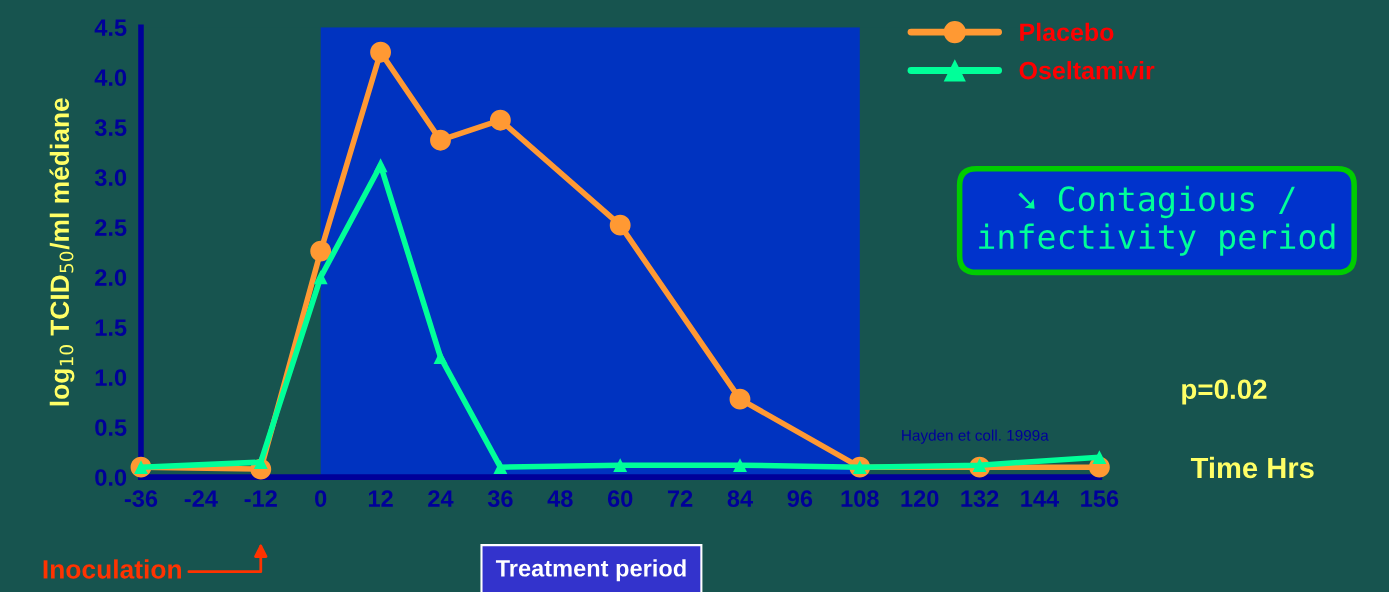  I want to click on x-tick-label: 96, so click(800, 498).